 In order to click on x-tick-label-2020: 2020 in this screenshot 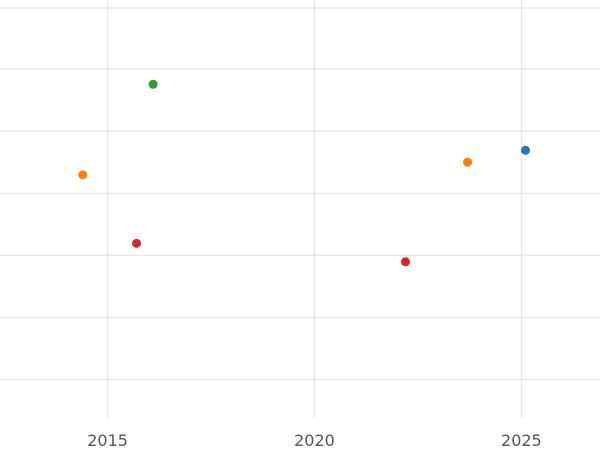, I will do `click(314, 440)`.